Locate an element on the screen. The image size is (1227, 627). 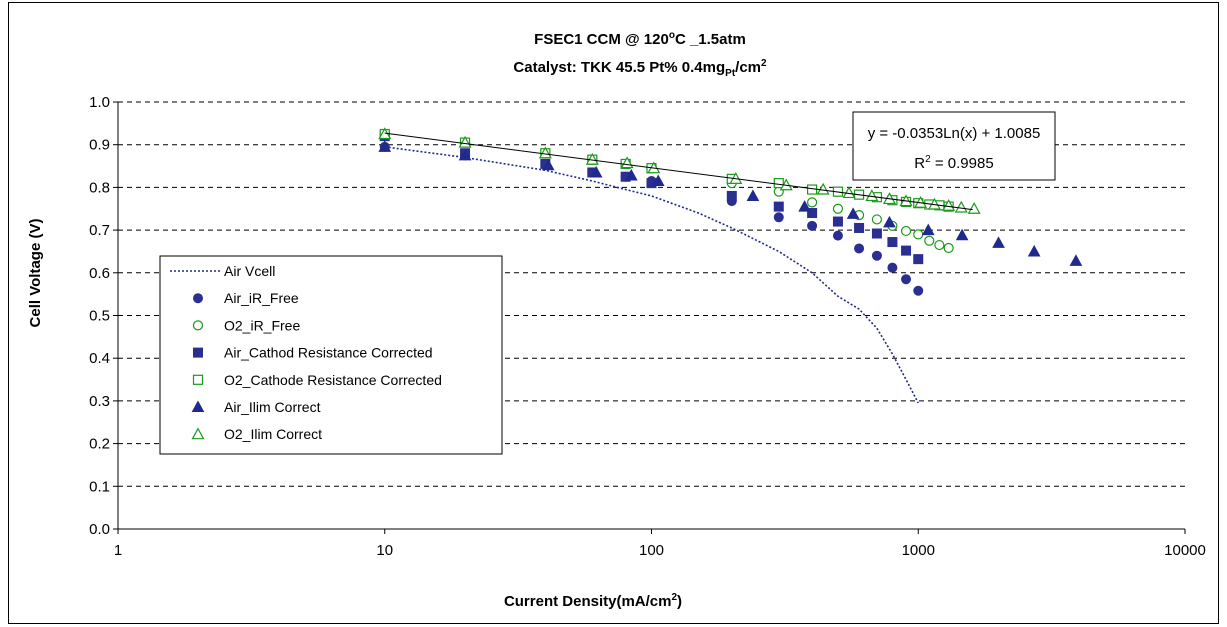
trendline is located at coordinates (678, 171).